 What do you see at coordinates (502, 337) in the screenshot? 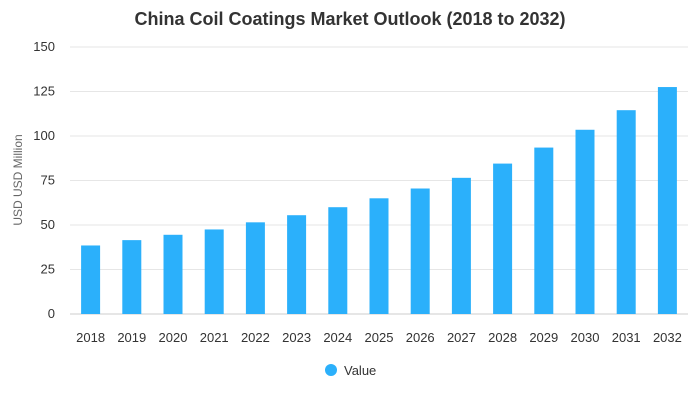
I see `x-tick-label: 2028` at bounding box center [502, 337].